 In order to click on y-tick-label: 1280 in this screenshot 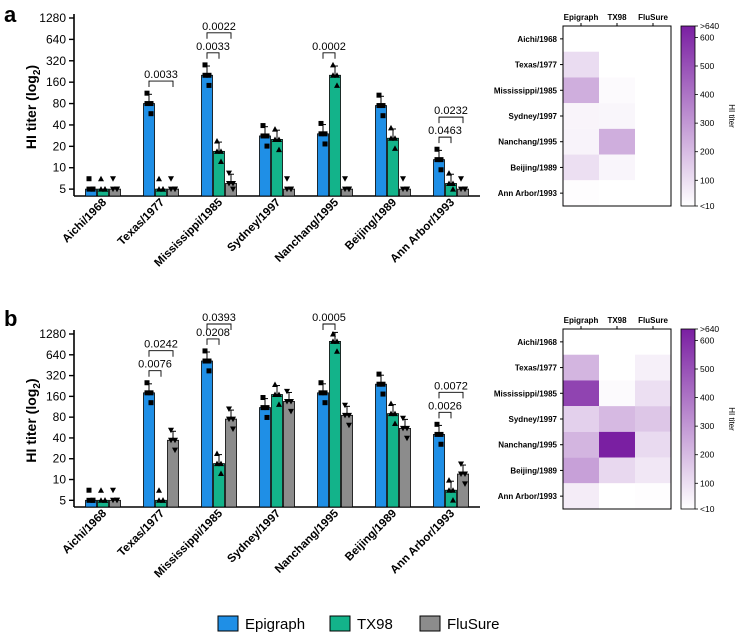, I will do `click(52, 18)`.